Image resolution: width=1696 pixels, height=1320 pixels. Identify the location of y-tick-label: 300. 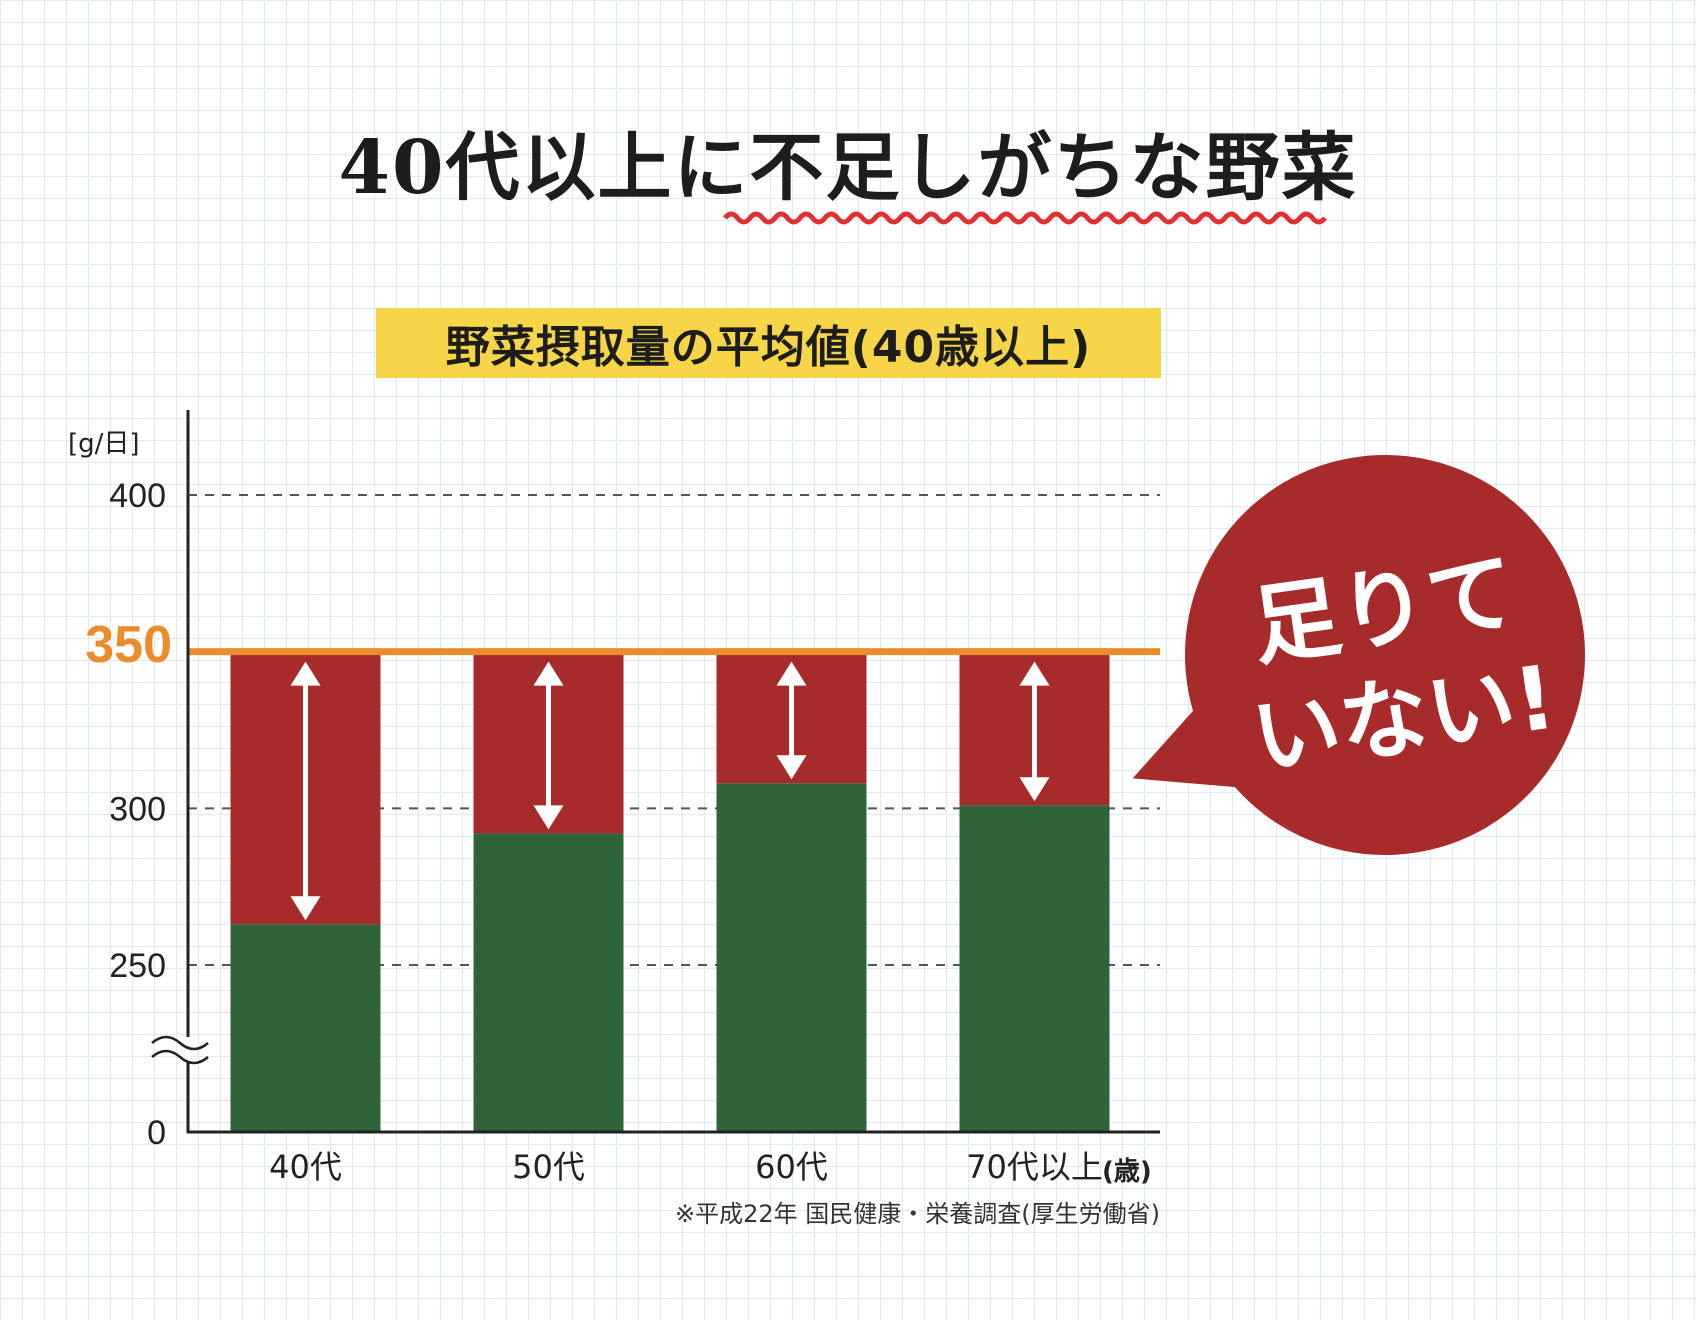
(137, 809).